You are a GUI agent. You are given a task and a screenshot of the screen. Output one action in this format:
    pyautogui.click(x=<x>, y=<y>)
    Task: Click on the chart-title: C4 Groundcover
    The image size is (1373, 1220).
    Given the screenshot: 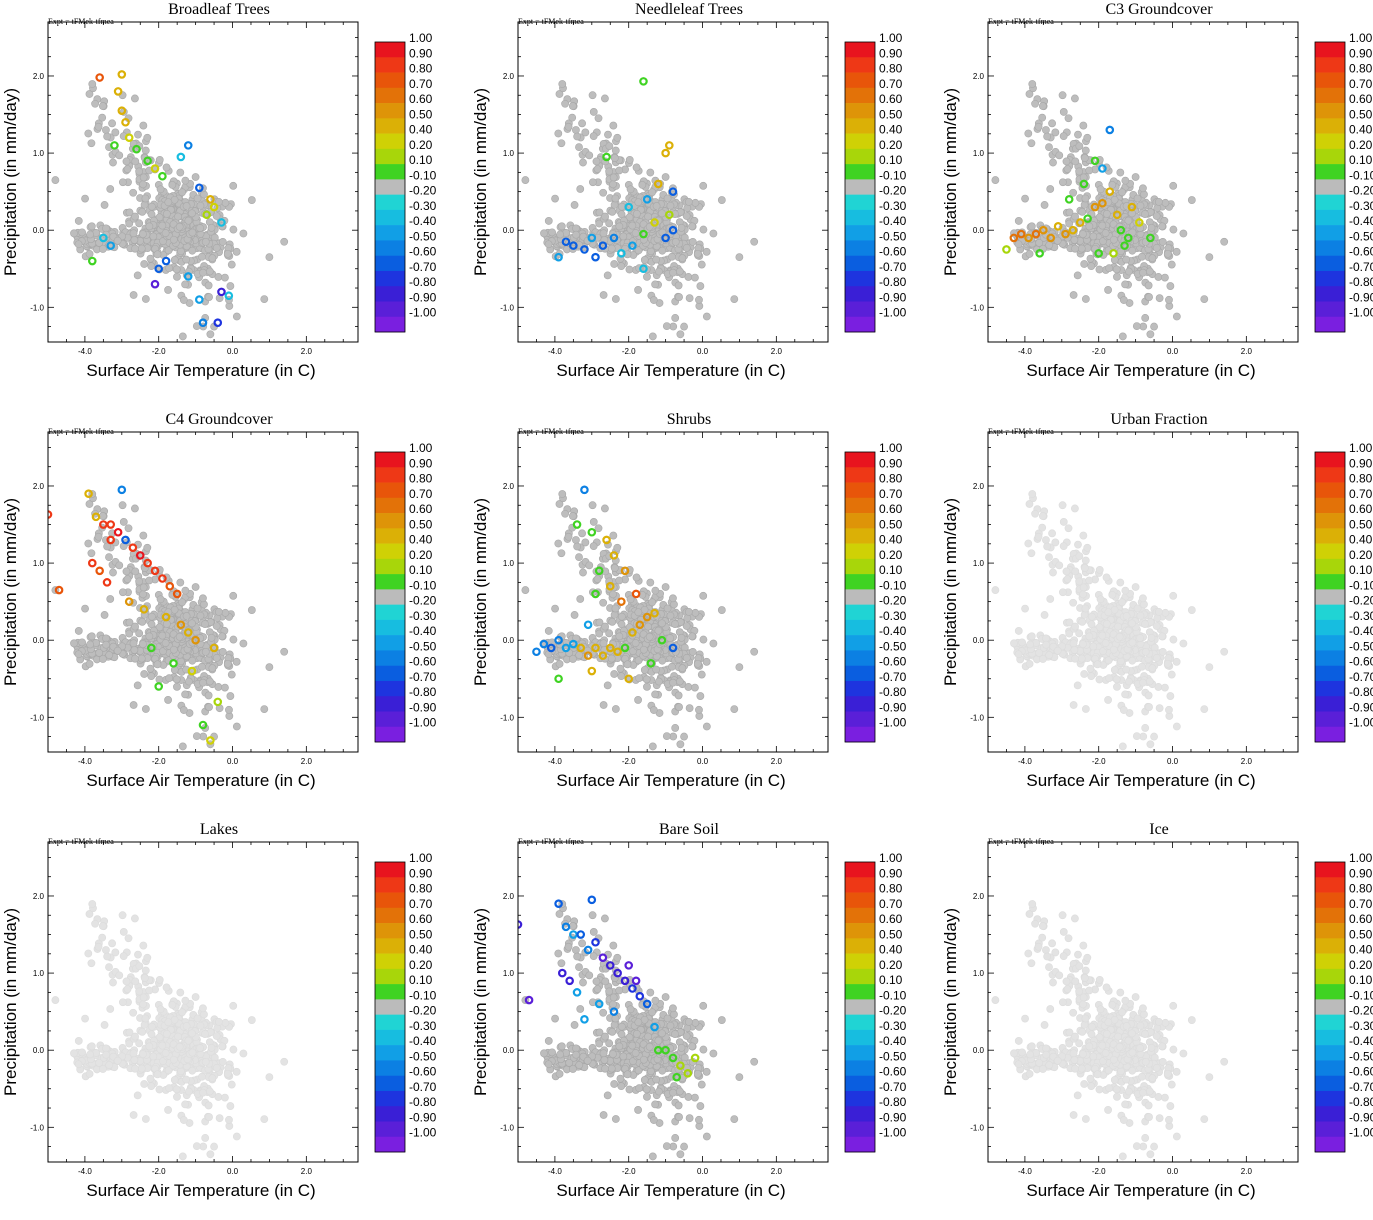 What is the action you would take?
    pyautogui.click(x=219, y=419)
    